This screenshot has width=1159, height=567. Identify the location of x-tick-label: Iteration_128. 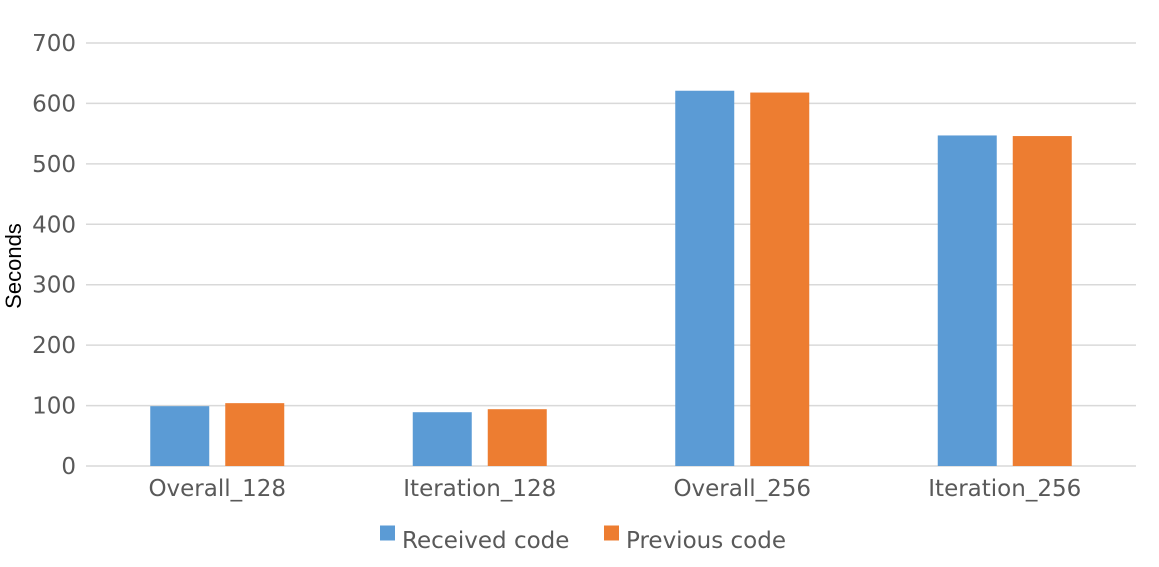
(479, 489).